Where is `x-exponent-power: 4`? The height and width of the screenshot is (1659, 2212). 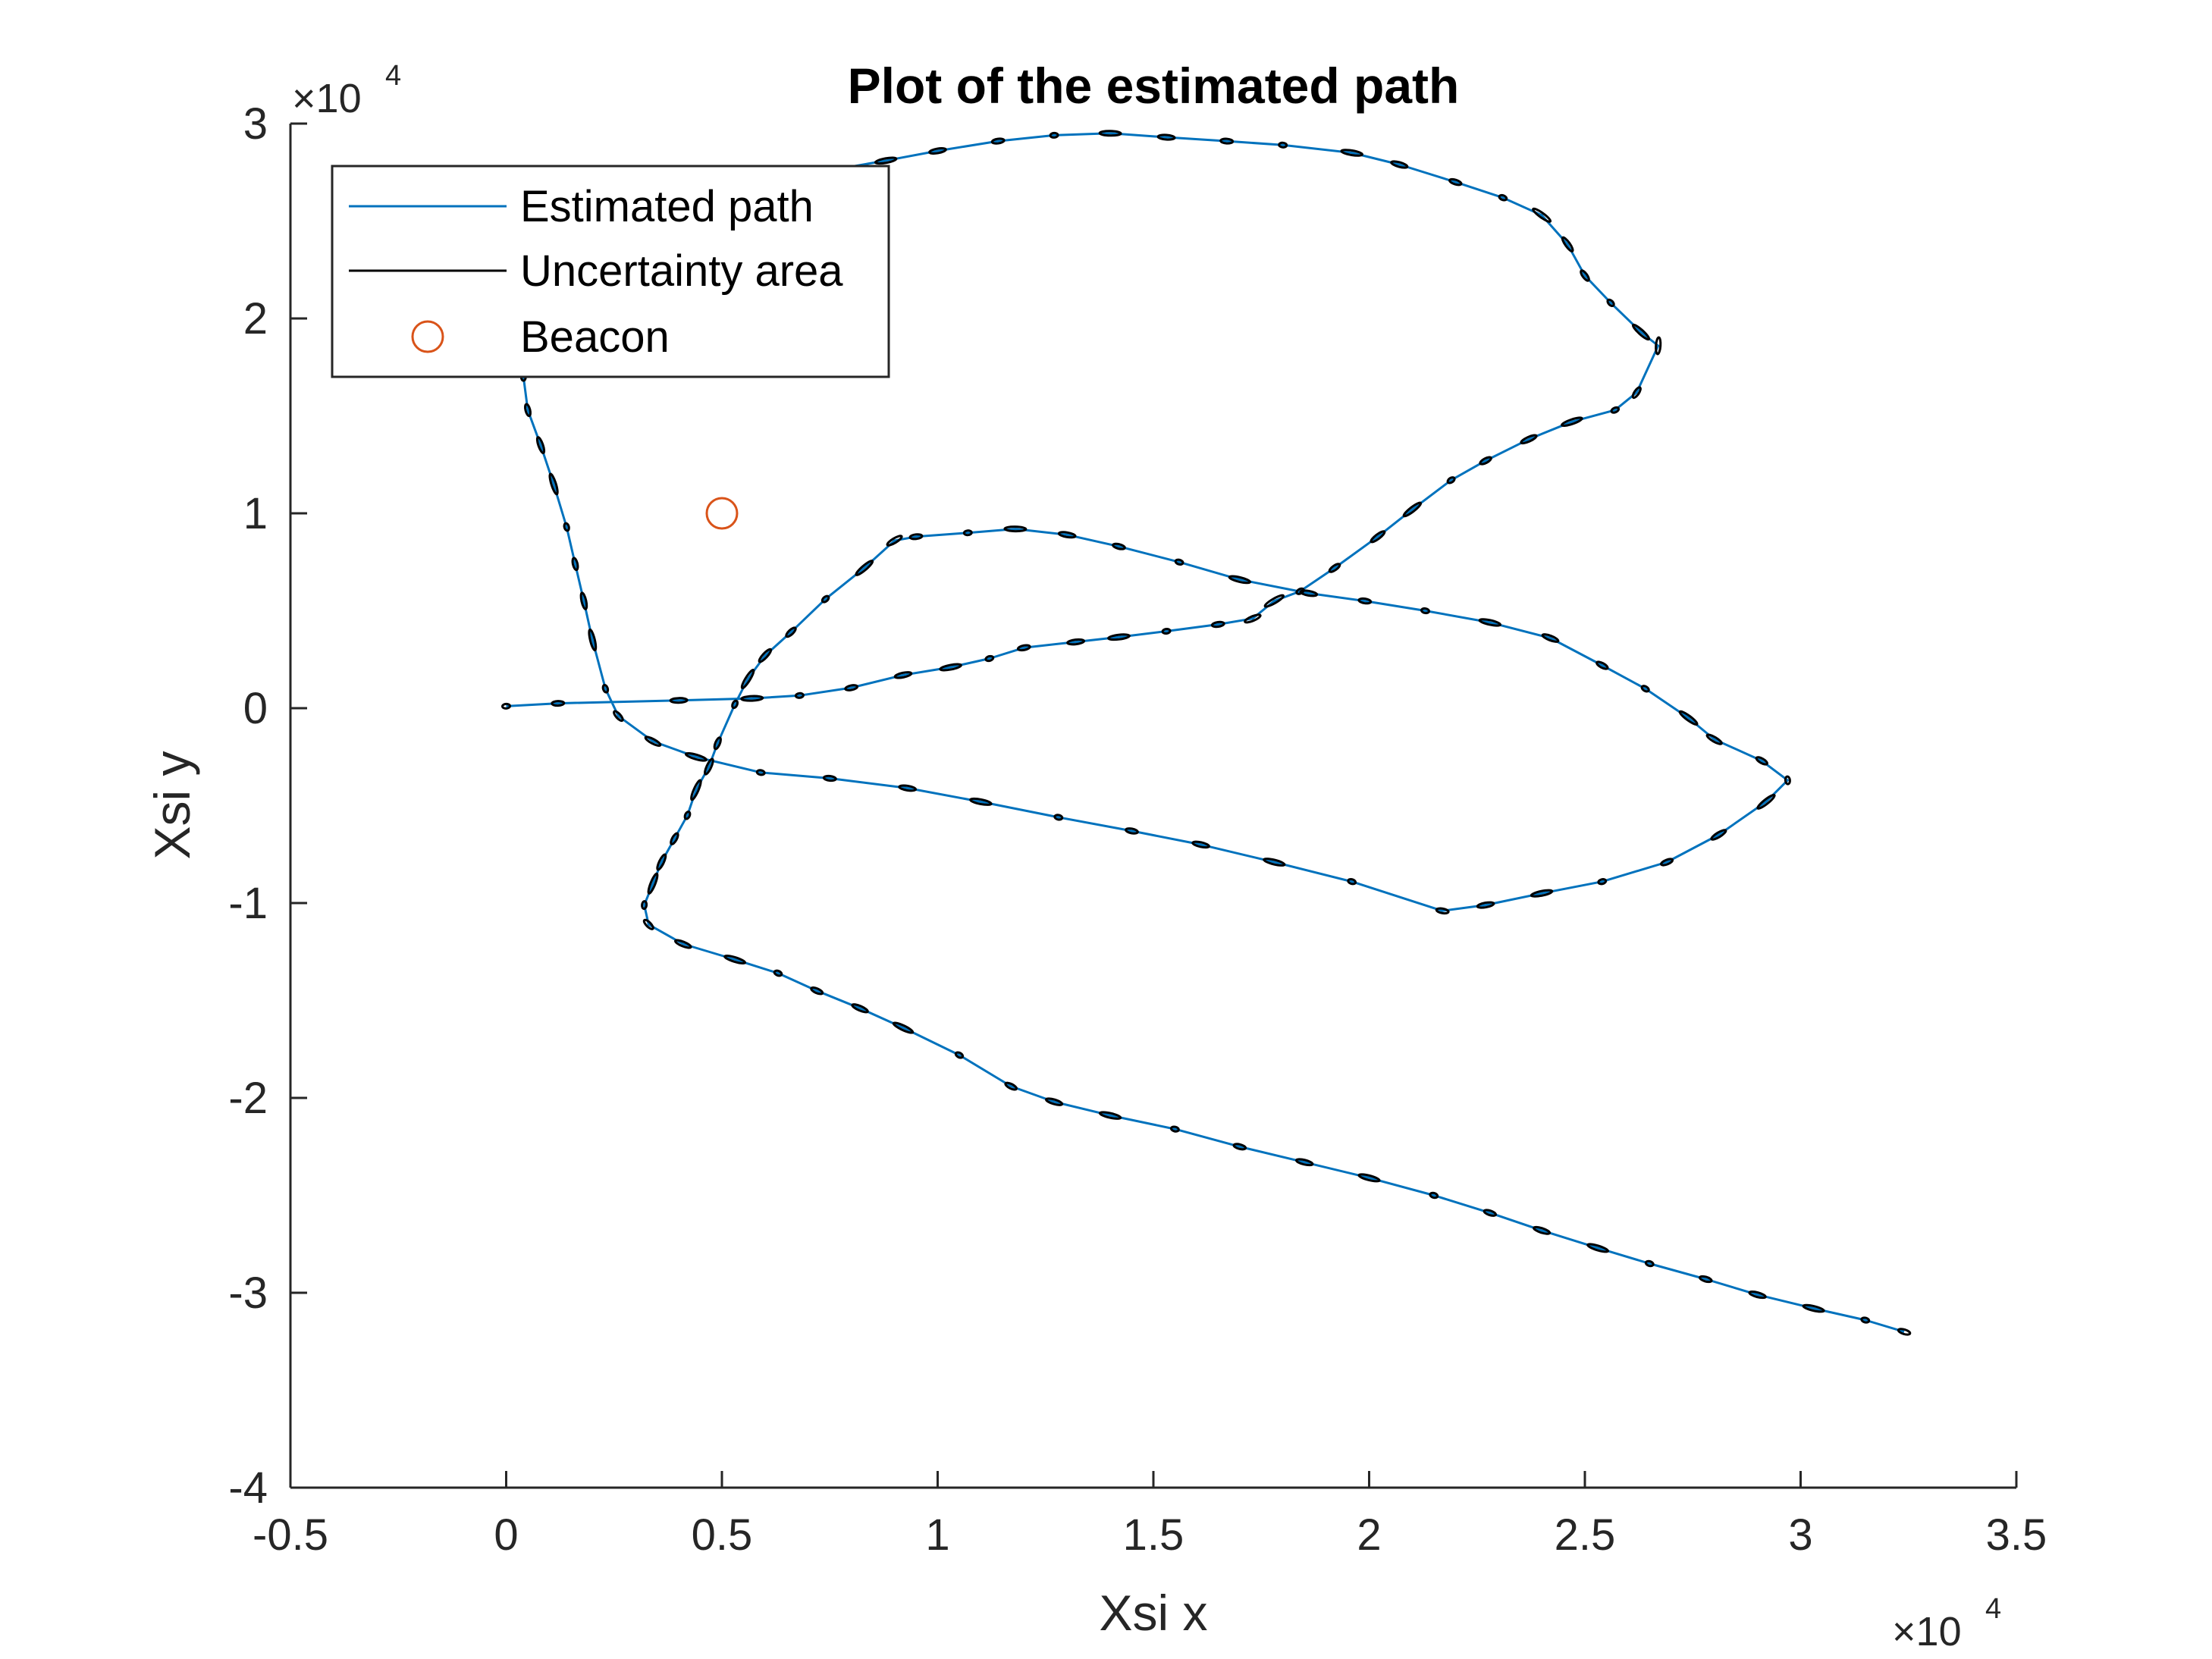 x-exponent-power: 4 is located at coordinates (1993, 1609).